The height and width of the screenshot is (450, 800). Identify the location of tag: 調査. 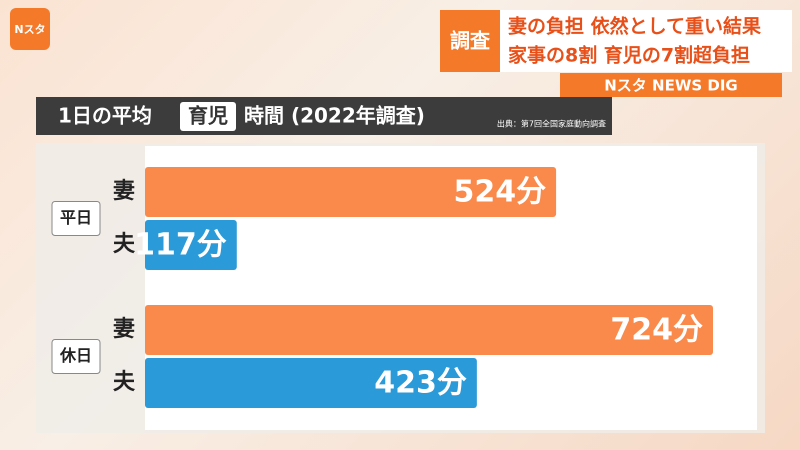
(470, 41).